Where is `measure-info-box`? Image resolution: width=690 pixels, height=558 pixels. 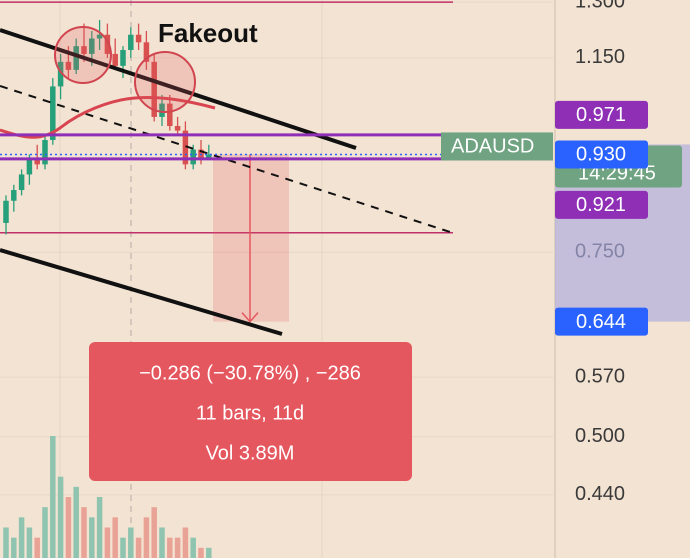
measure-info-box is located at coordinates (250, 411).